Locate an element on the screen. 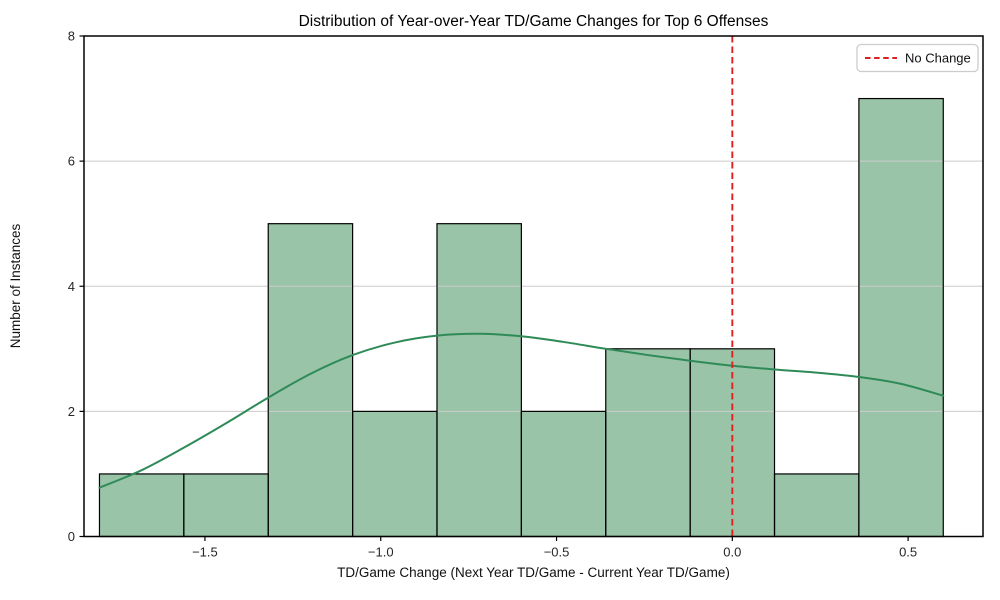 The width and height of the screenshot is (1000, 600). legend-box is located at coordinates (917, 58).